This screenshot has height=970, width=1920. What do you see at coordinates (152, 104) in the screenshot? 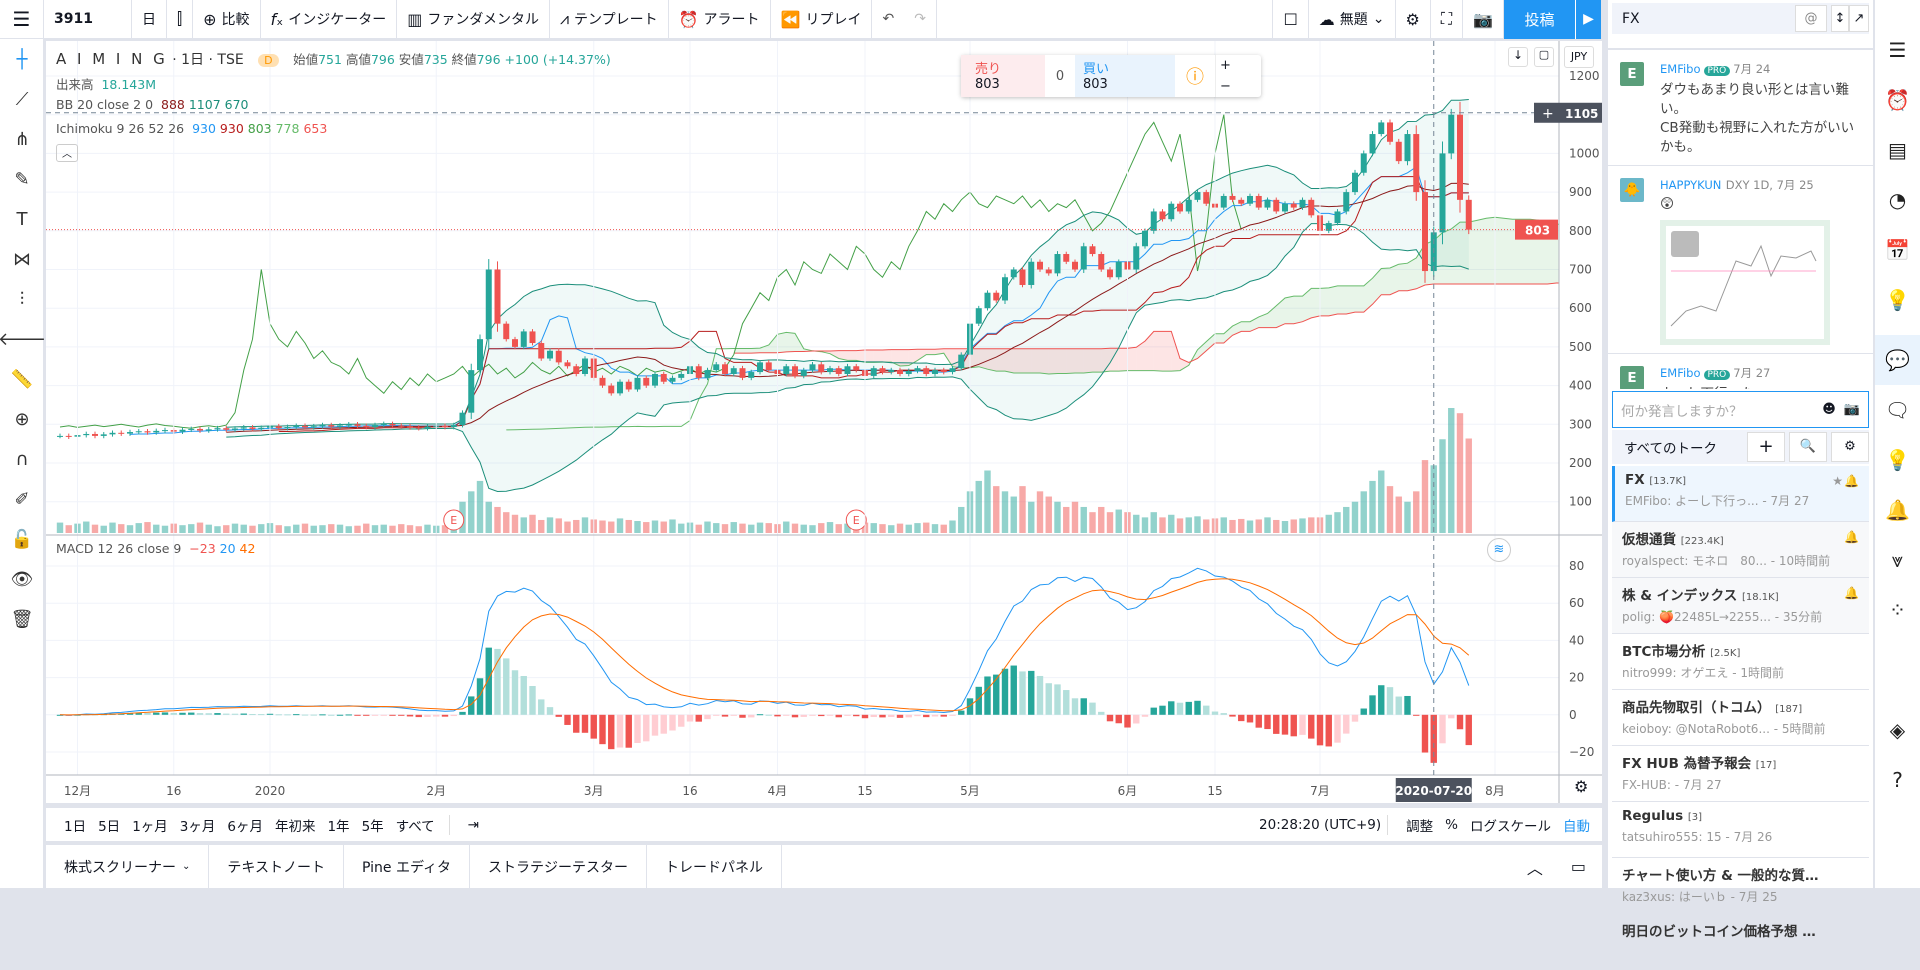
I see `legend-bb: BB 20 close 2 0 888 1107 670` at bounding box center [152, 104].